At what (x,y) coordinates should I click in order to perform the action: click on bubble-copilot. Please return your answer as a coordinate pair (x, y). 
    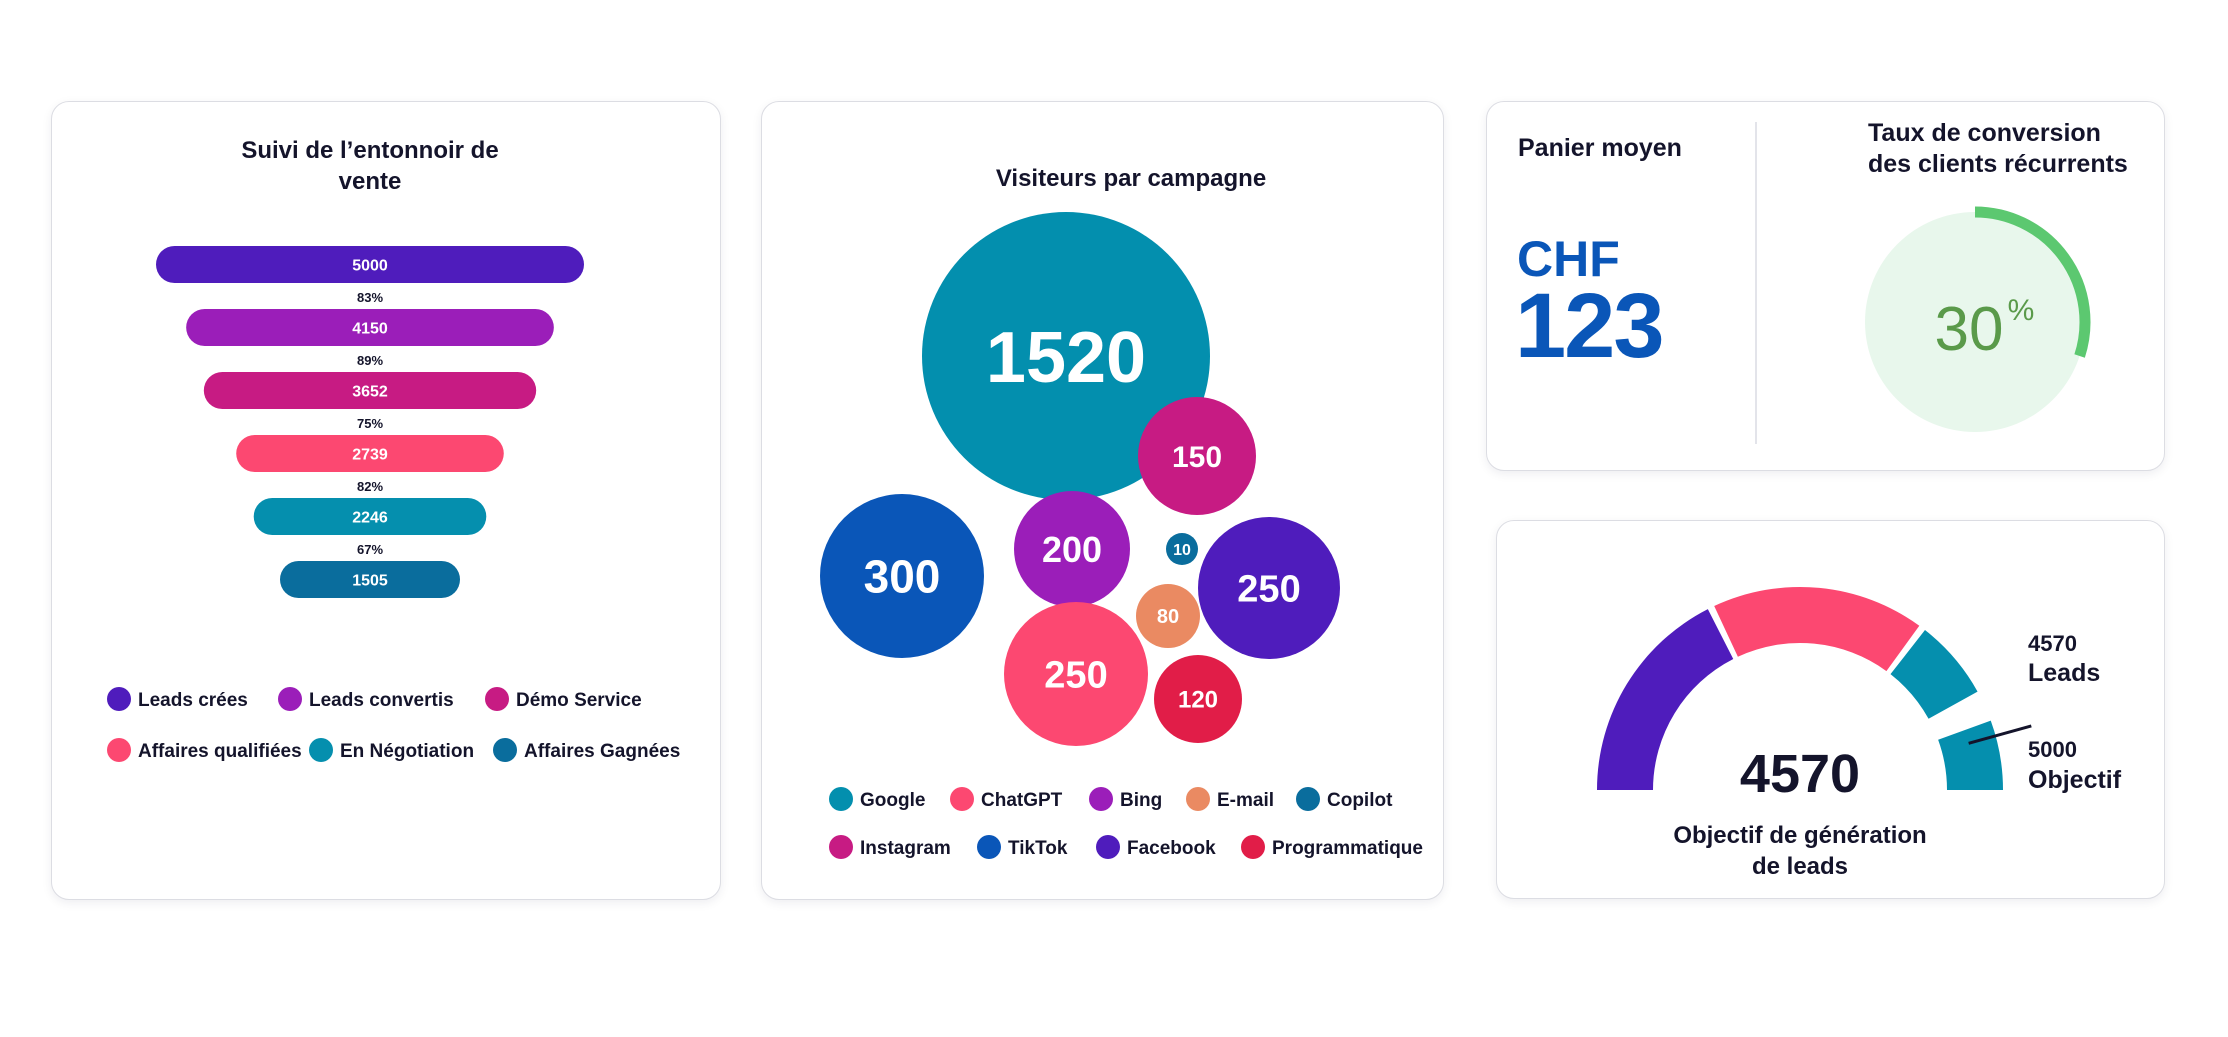
    Looking at the image, I should click on (1182, 549).